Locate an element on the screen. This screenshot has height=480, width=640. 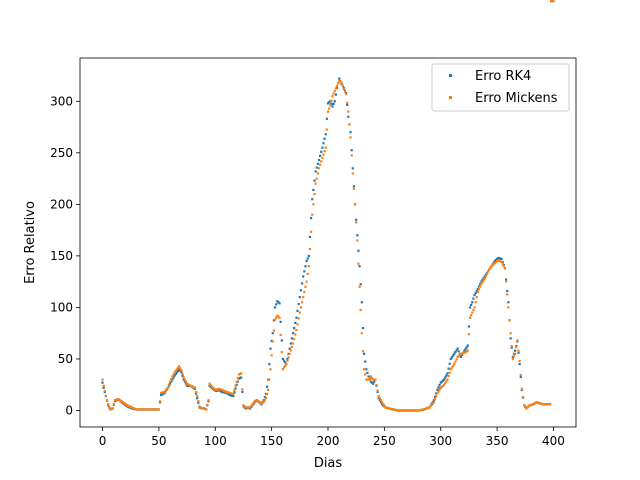
y-tick-label: 250 is located at coordinates (61, 153).